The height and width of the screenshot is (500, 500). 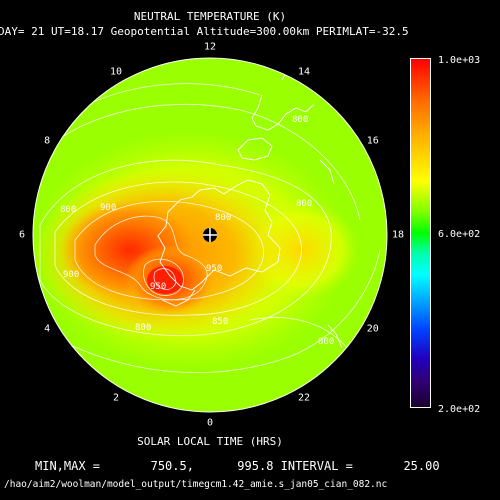 What do you see at coordinates (459, 234) in the screenshot?
I see `colorbar-mid-label: 6.0e+02` at bounding box center [459, 234].